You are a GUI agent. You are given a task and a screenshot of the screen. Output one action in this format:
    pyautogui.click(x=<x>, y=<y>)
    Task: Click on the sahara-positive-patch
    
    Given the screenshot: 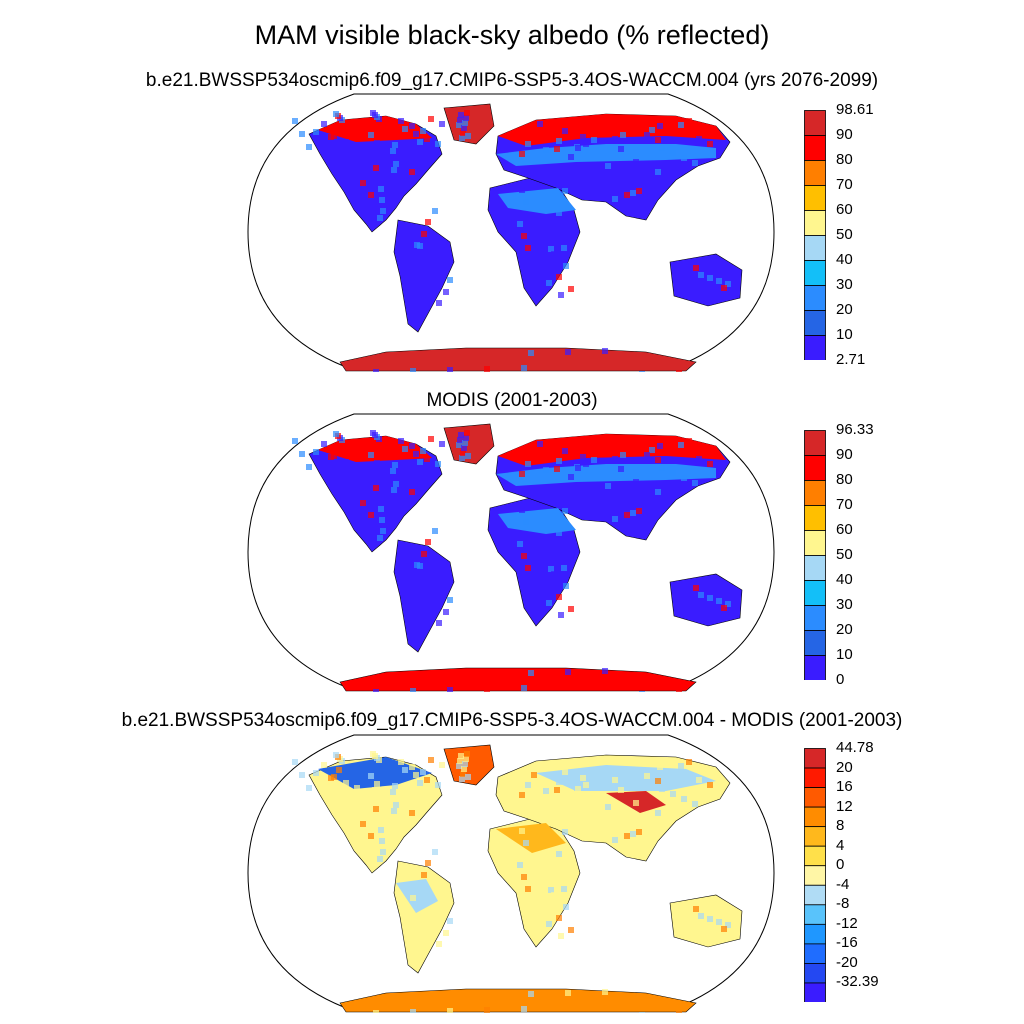 What is the action you would take?
    pyautogui.click(x=531, y=838)
    